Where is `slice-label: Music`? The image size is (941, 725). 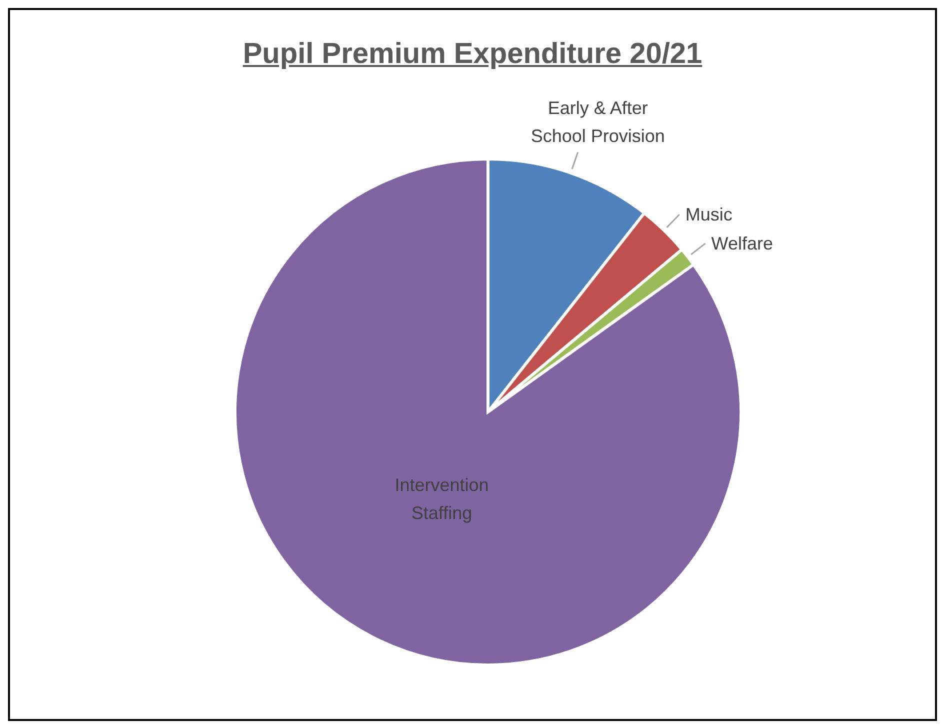
slice-label: Music is located at coordinates (708, 214).